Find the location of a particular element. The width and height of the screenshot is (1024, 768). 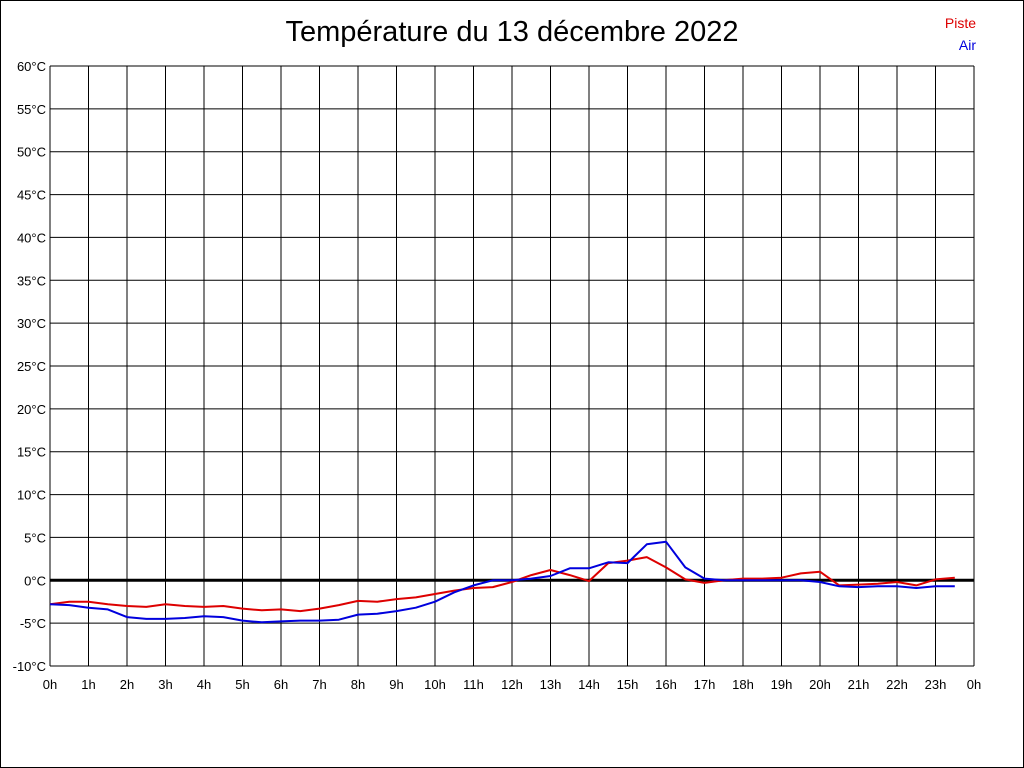

x-tick-label: 17h is located at coordinates (705, 684).